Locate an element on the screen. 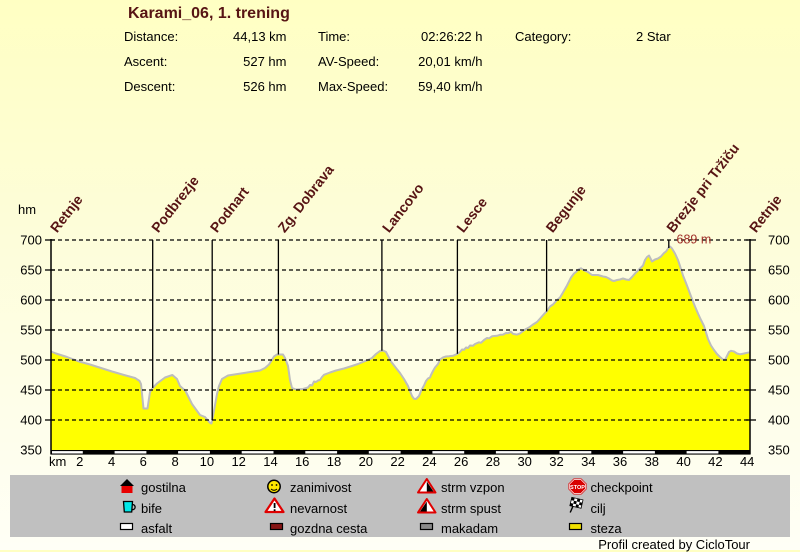 Image resolution: width=800 pixels, height=552 pixels. svg-text: 24 is located at coordinates (429, 461).